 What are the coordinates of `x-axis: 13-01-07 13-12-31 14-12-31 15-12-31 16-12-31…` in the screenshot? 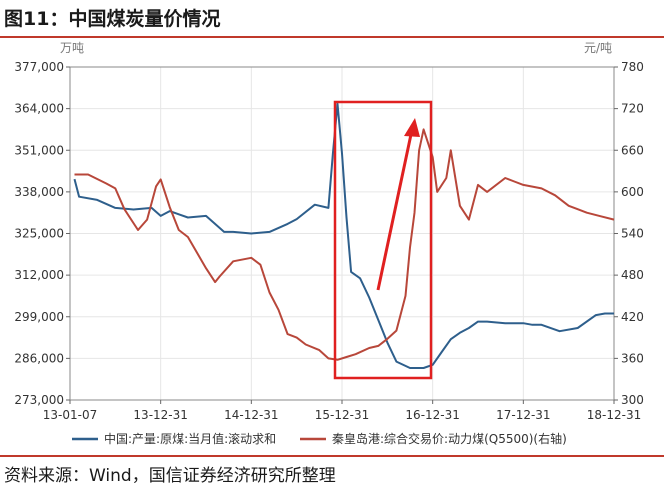 It's located at (342, 411).